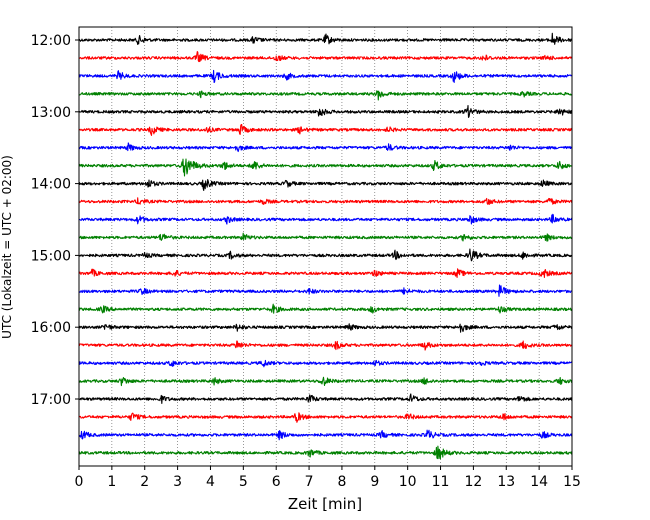 The height and width of the screenshot is (520, 650). Describe the element at coordinates (79, 482) in the screenshot. I see `x-tick-label: 0` at that location.